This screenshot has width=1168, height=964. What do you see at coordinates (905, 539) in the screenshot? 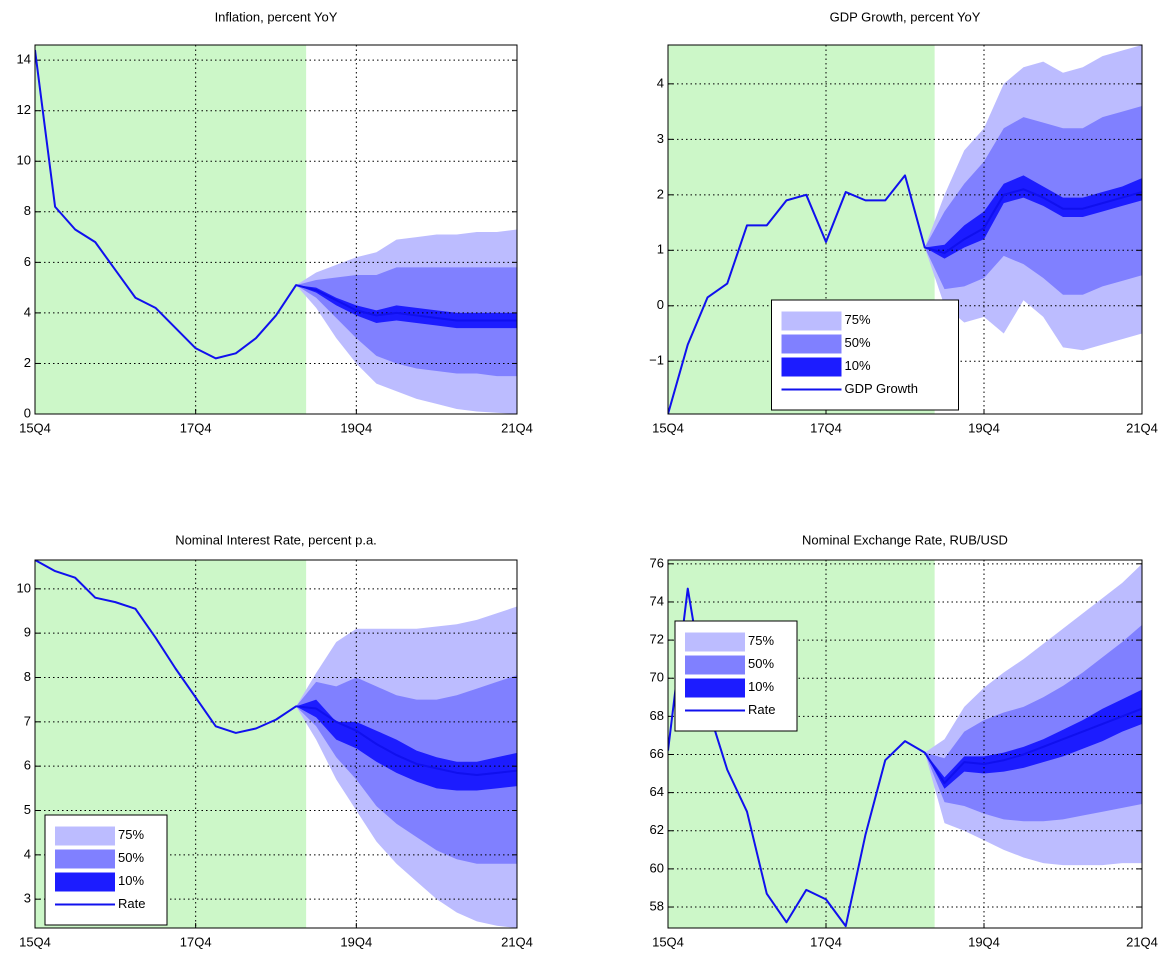
I see `chart-title: Nominal Exchange Rate, RUB/USD` at bounding box center [905, 539].